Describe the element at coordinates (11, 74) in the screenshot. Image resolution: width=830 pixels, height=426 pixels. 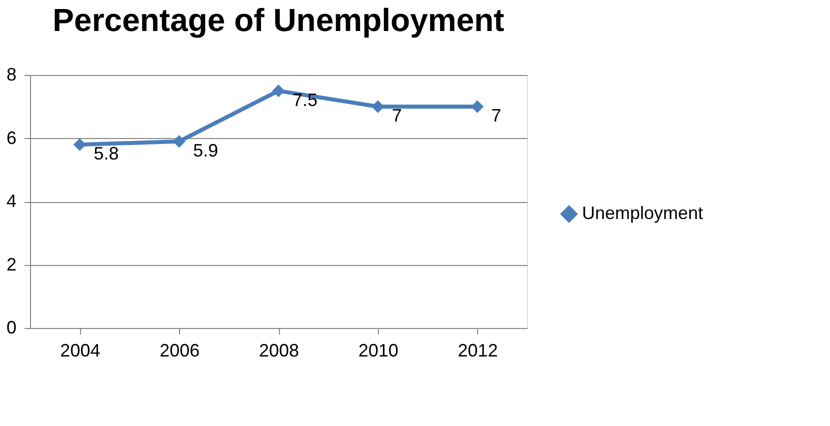
I see `y-tick-label: 8` at that location.